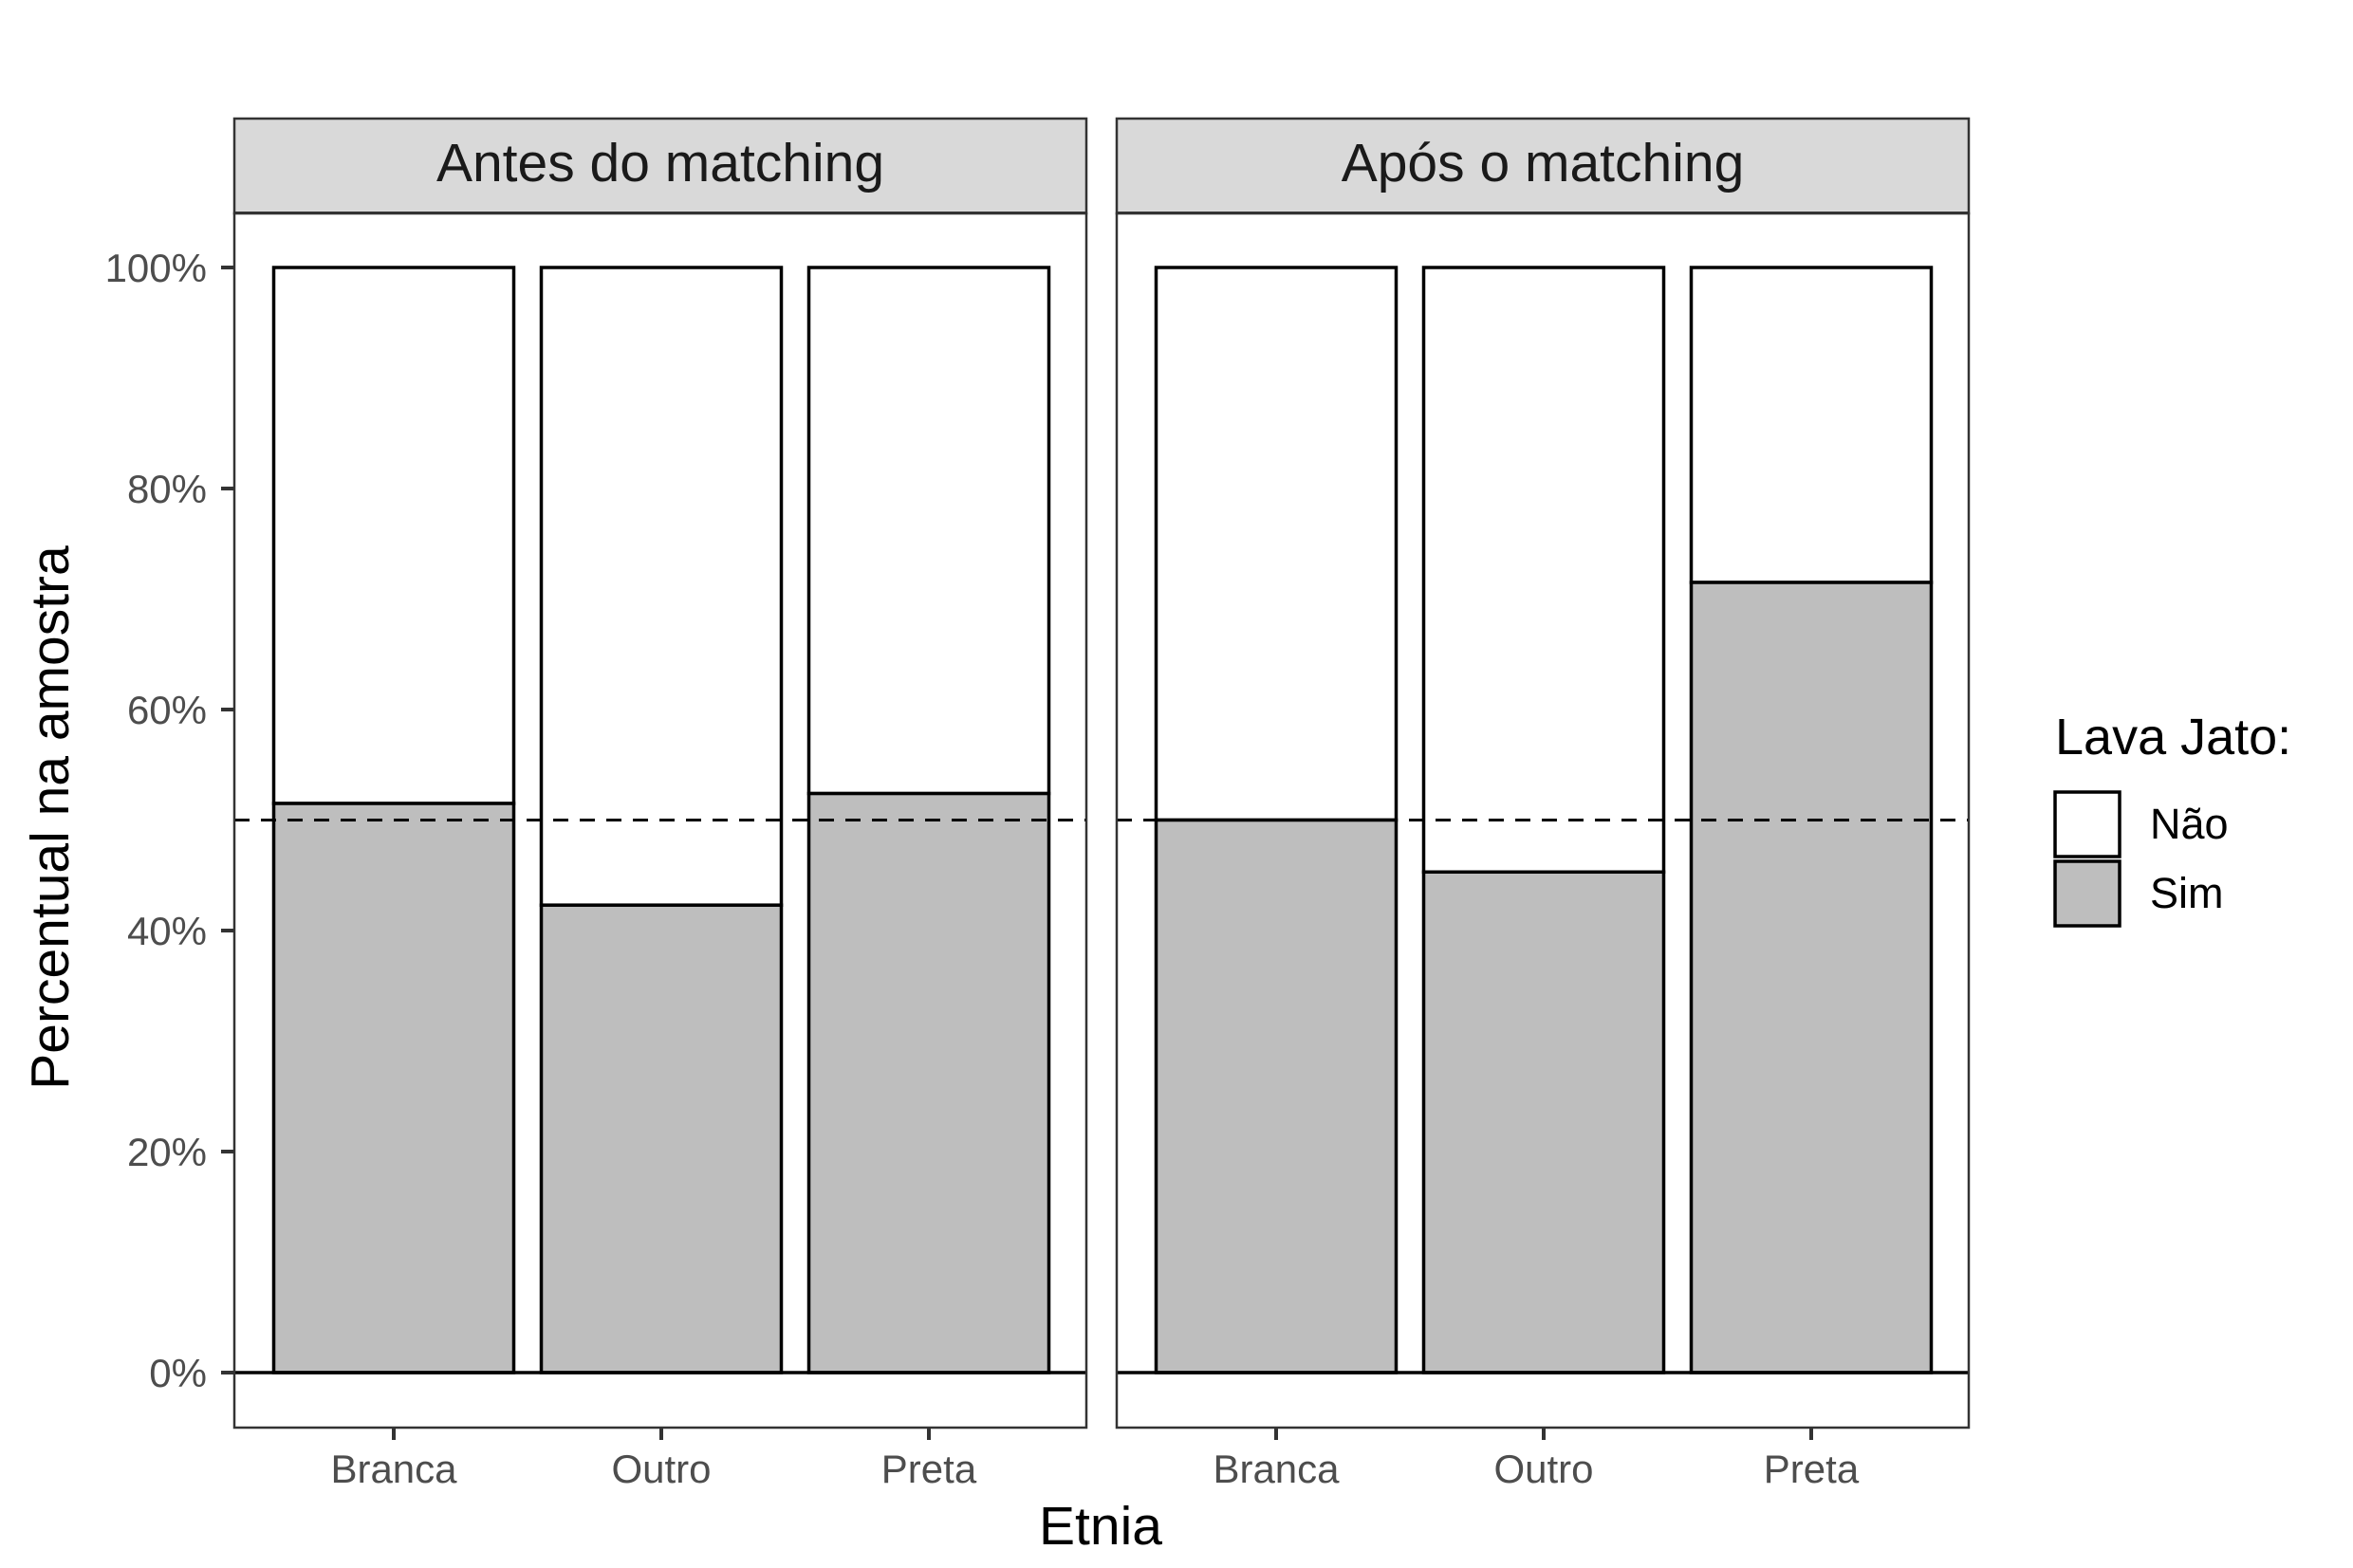 Image resolution: width=2353 pixels, height=1568 pixels. What do you see at coordinates (2087, 894) in the screenshot?
I see `legend-key-sim` at bounding box center [2087, 894].